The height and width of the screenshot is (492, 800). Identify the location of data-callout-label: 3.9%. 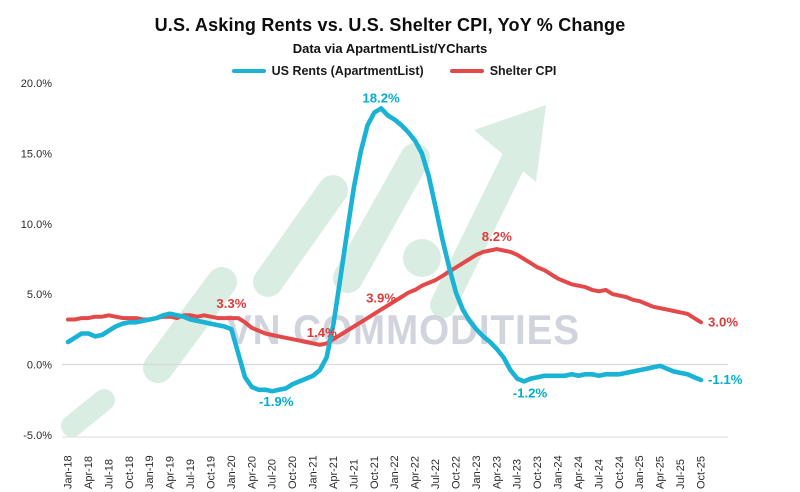
(381, 298).